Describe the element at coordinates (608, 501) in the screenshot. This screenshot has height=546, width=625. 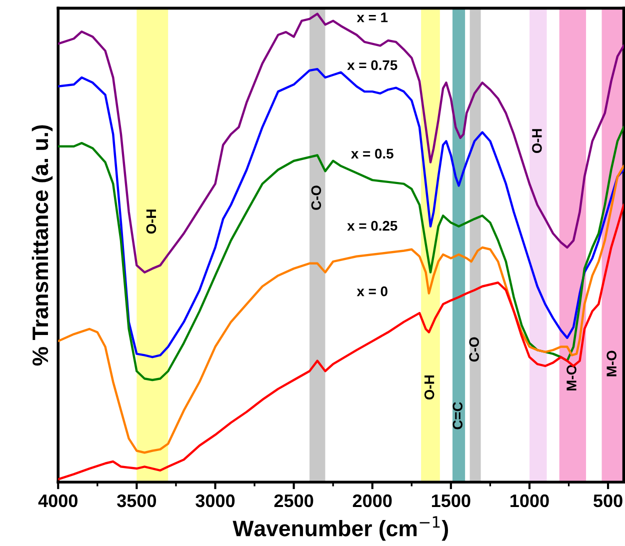
I see `x-tick-label: 500` at that location.